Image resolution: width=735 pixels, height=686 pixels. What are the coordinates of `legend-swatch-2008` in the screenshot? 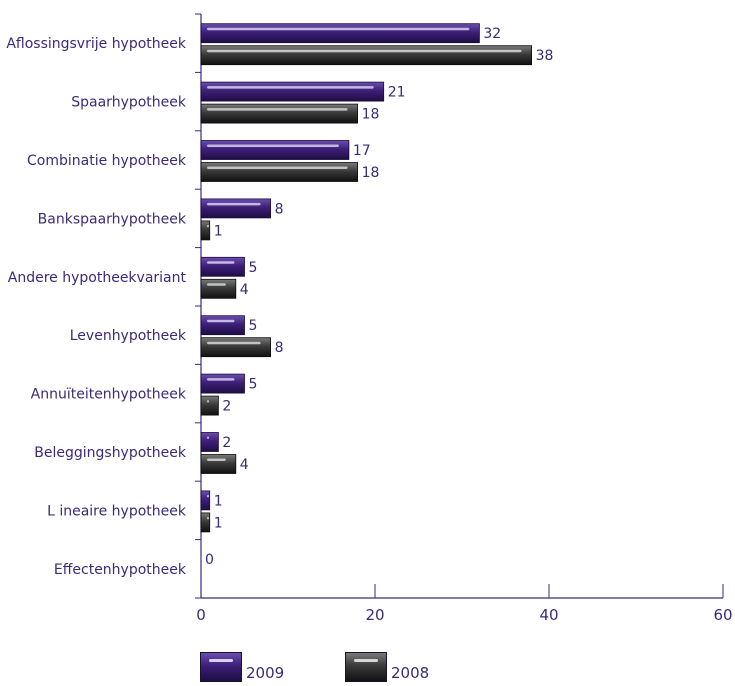 It's located at (366, 667).